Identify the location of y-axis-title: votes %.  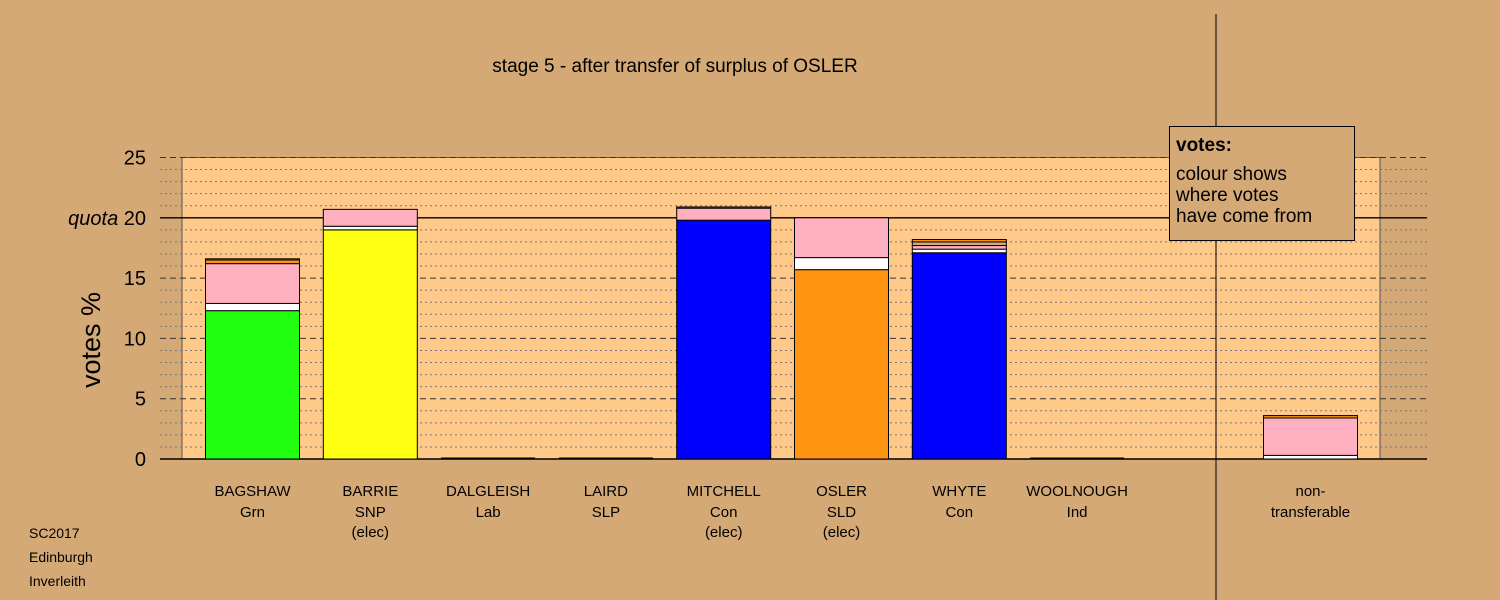
(91, 340).